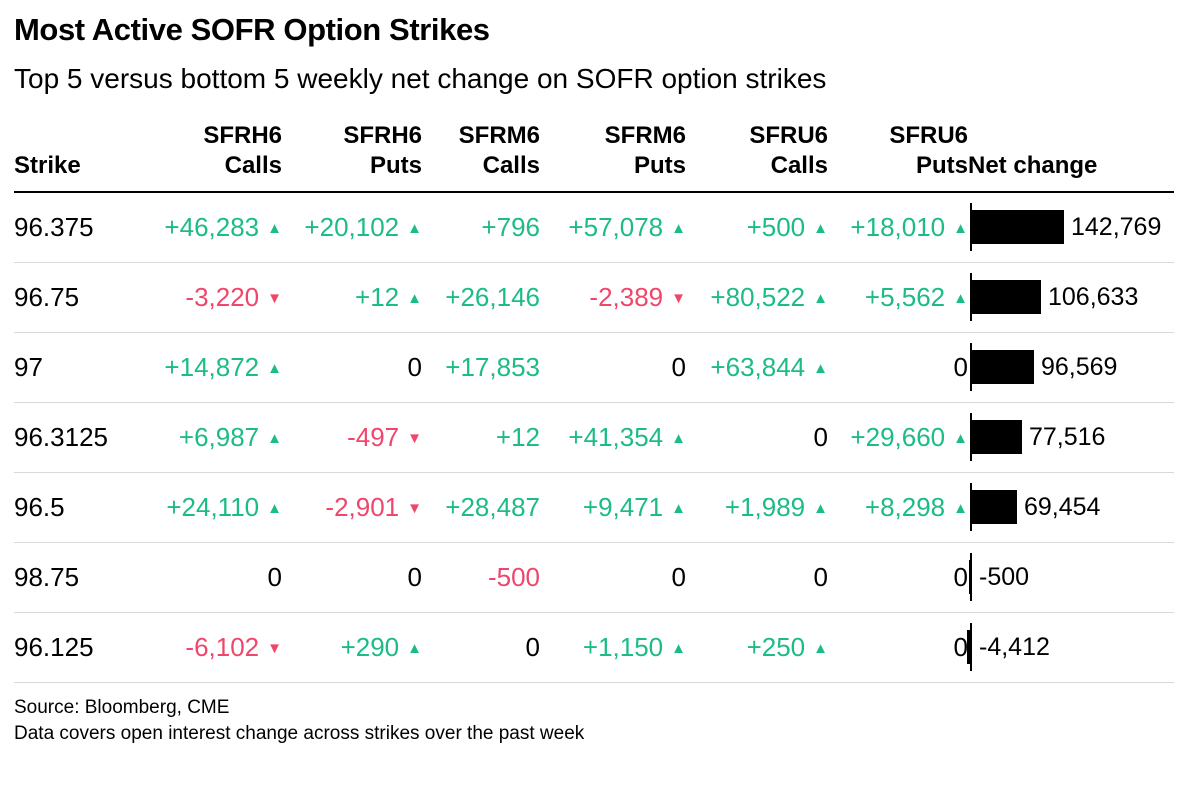 This screenshot has height=789, width=1188. I want to click on value-cell-sfrh6-puts: -497 ▼, so click(352, 437).